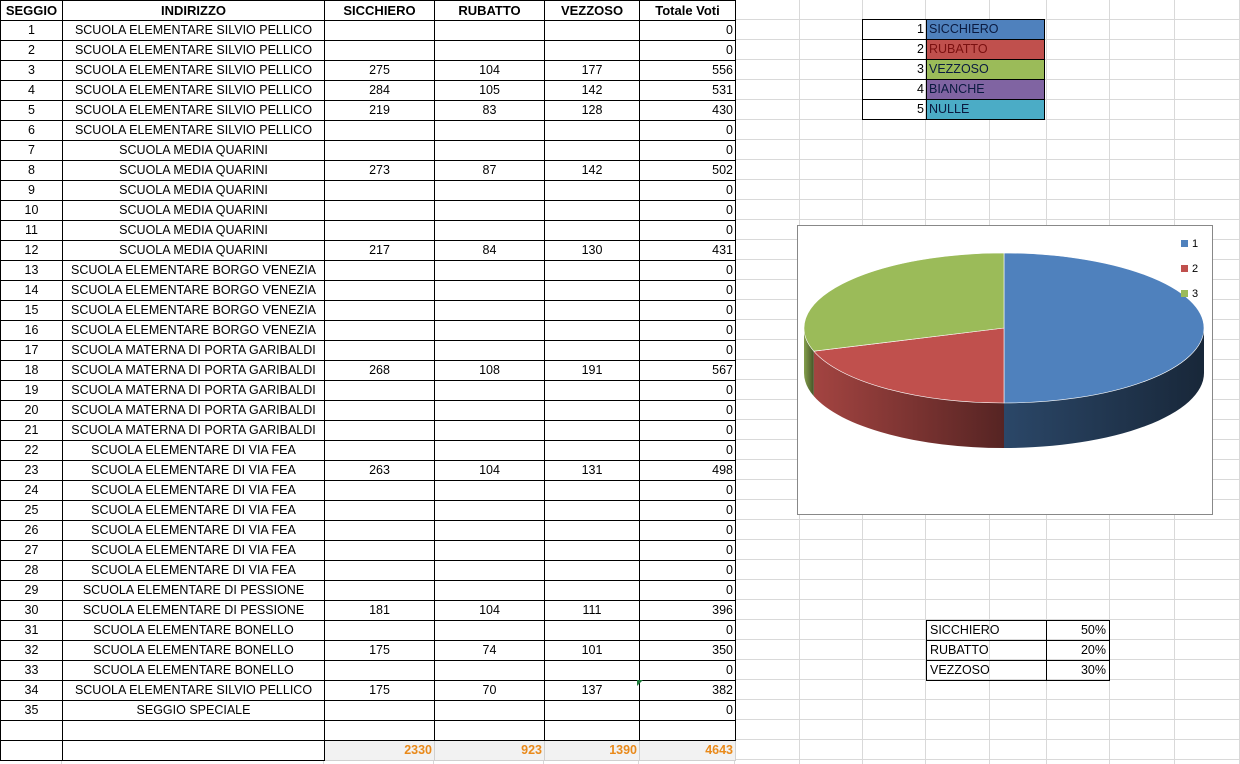 Image resolution: width=1240 pixels, height=764 pixels. Describe the element at coordinates (31, 570) in the screenshot. I see `cell-seggio: 28` at that location.